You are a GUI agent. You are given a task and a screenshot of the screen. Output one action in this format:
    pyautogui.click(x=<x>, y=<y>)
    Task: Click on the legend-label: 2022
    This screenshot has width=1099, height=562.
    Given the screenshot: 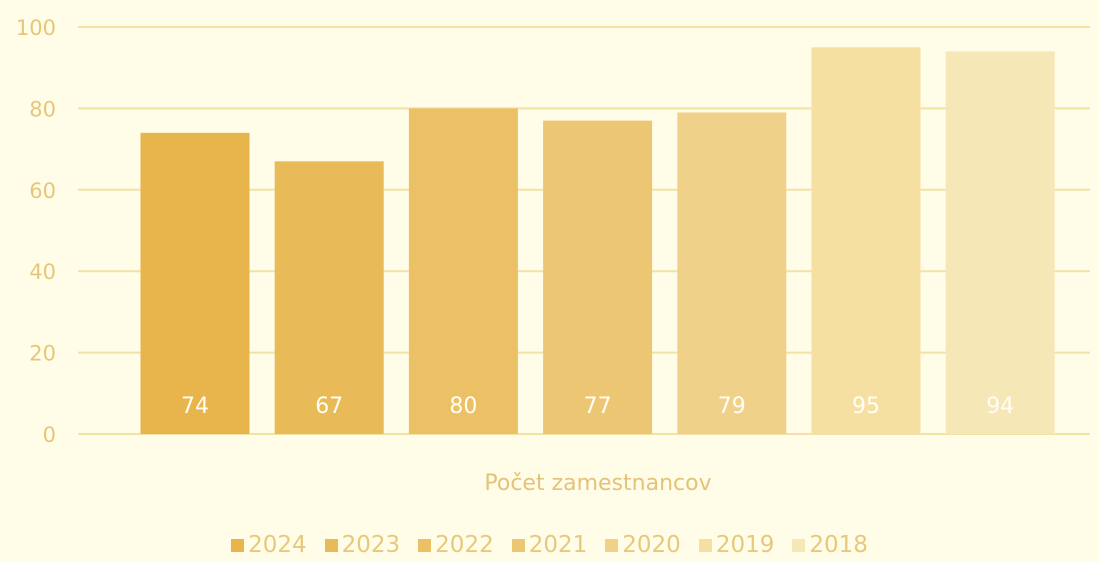 What is the action you would take?
    pyautogui.click(x=464, y=545)
    